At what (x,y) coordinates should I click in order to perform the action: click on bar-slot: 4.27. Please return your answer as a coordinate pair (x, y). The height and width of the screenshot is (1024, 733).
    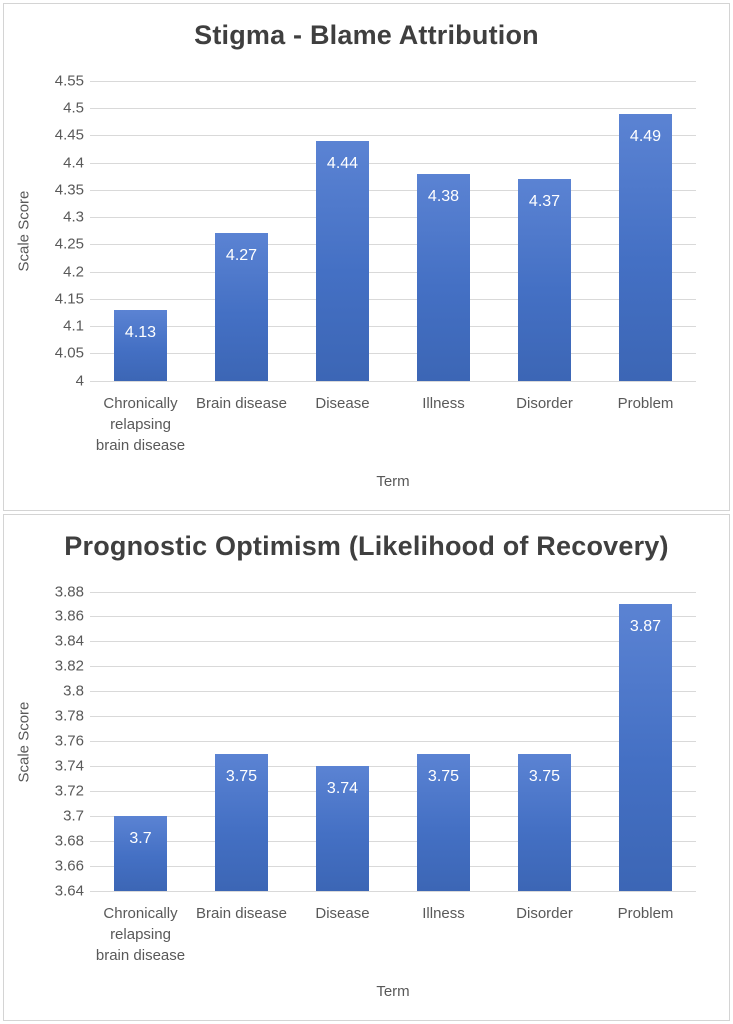
    Looking at the image, I should click on (241, 231).